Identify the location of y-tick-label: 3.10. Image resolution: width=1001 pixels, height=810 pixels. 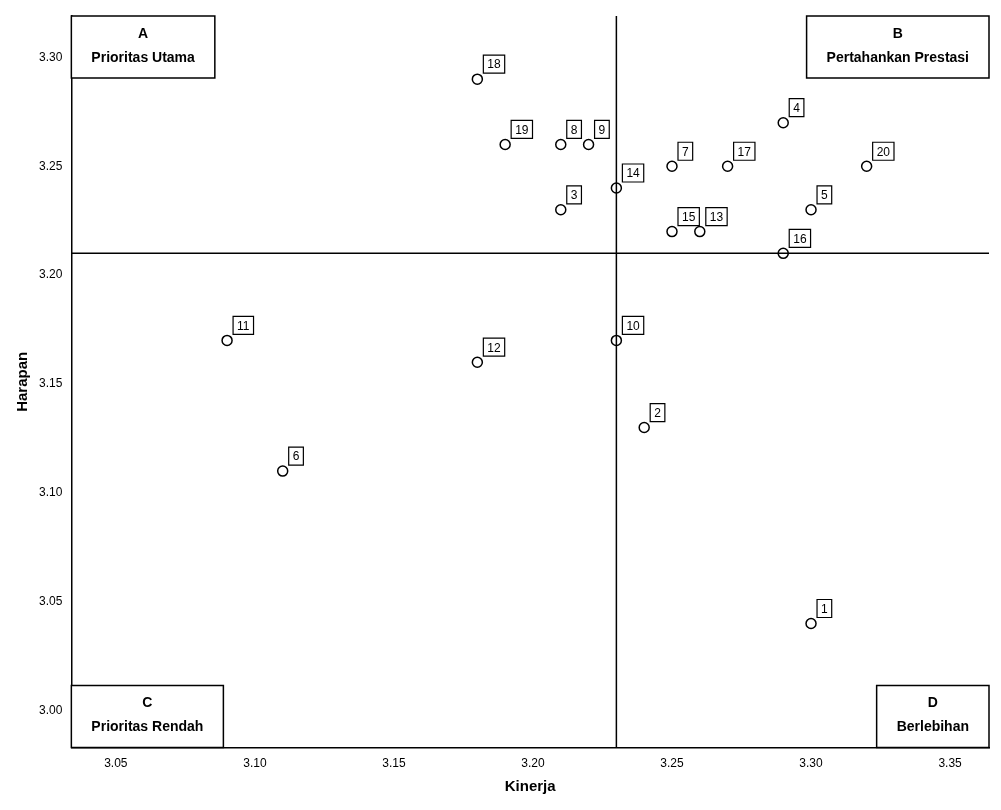
(51, 492).